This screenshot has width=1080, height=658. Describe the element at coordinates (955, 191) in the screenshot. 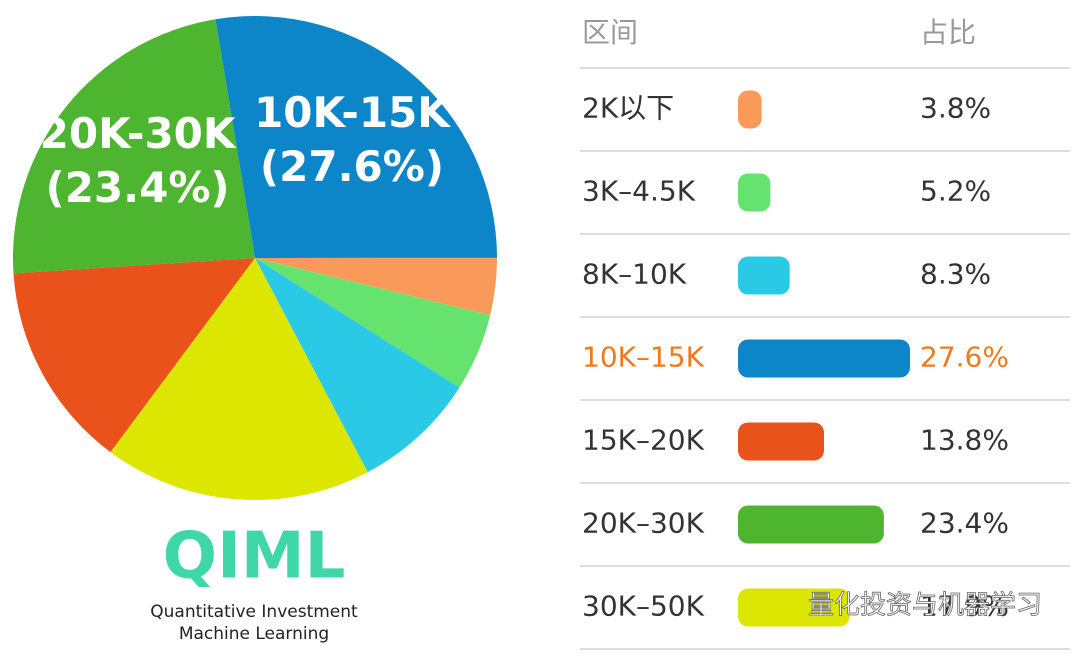

I see `value-label: 5.2%` at that location.